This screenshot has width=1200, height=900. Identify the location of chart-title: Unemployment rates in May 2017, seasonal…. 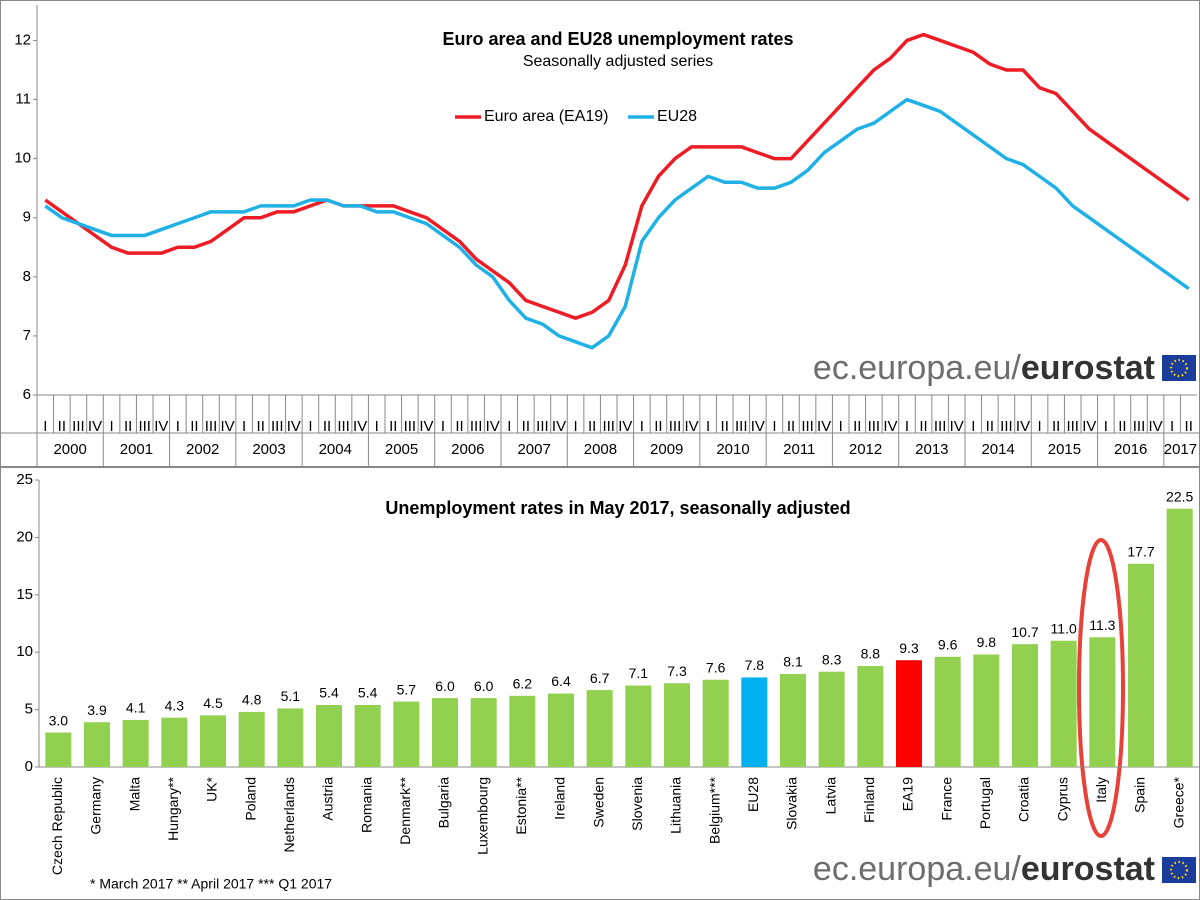
(617, 508).